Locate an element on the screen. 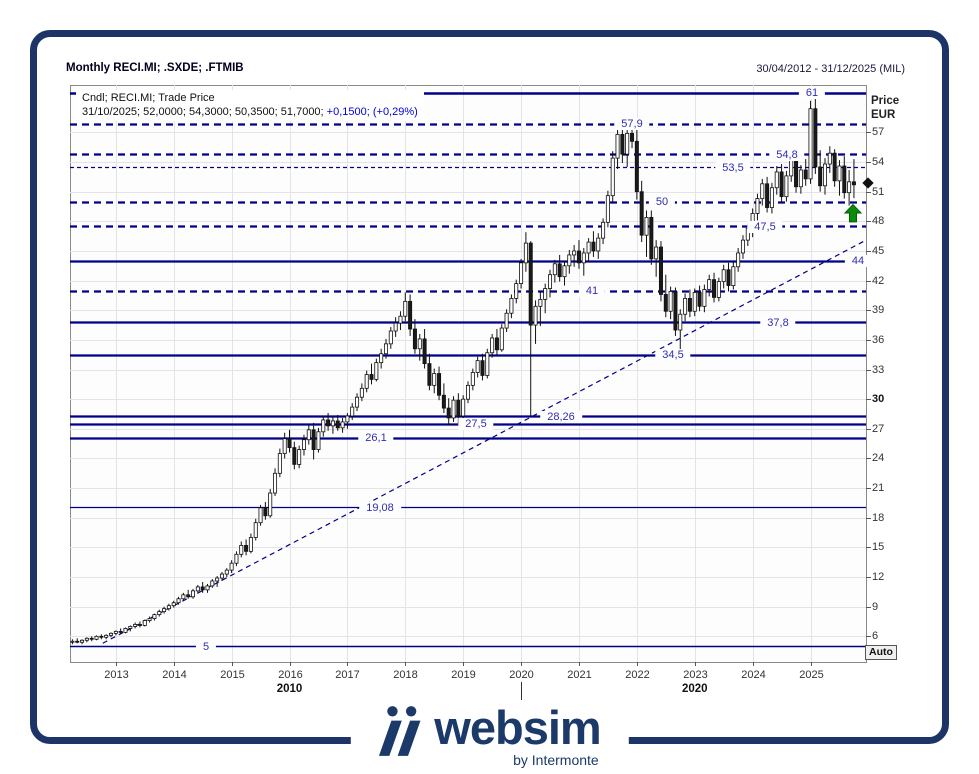 This screenshot has height=774, width=979. price-tick-label: 54 is located at coordinates (878, 161).